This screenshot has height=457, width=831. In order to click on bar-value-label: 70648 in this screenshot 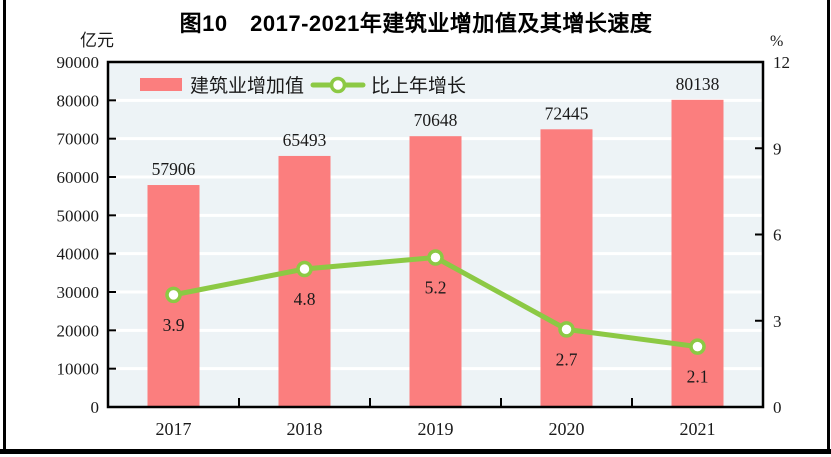, I will do `click(436, 120)`.